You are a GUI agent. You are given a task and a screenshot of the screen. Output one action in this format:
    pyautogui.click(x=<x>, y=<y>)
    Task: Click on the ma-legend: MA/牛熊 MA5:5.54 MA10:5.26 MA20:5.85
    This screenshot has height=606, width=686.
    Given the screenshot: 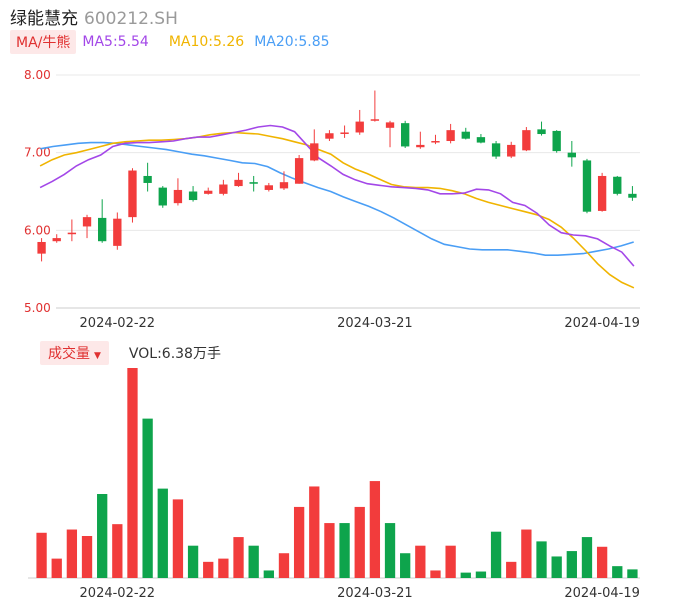 What is the action you would take?
    pyautogui.click(x=170, y=42)
    